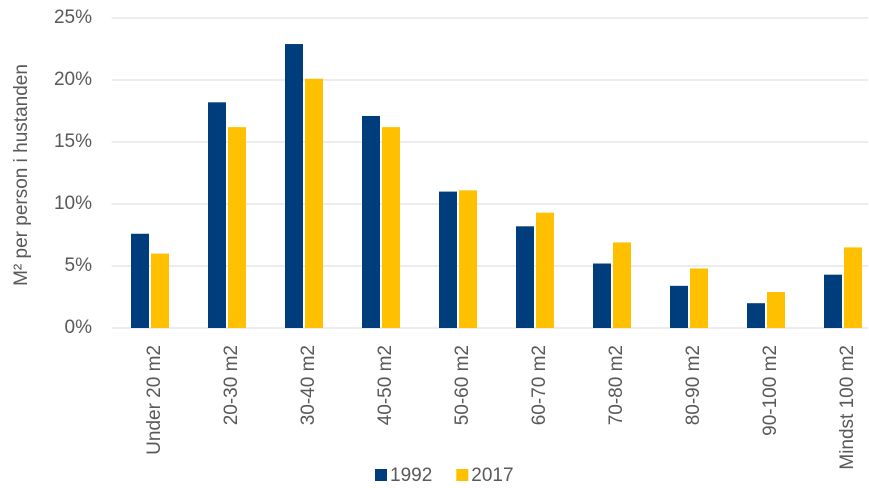 This screenshot has width=869, height=488. I want to click on x-tick-label: 60-70 m2, so click(539, 385).